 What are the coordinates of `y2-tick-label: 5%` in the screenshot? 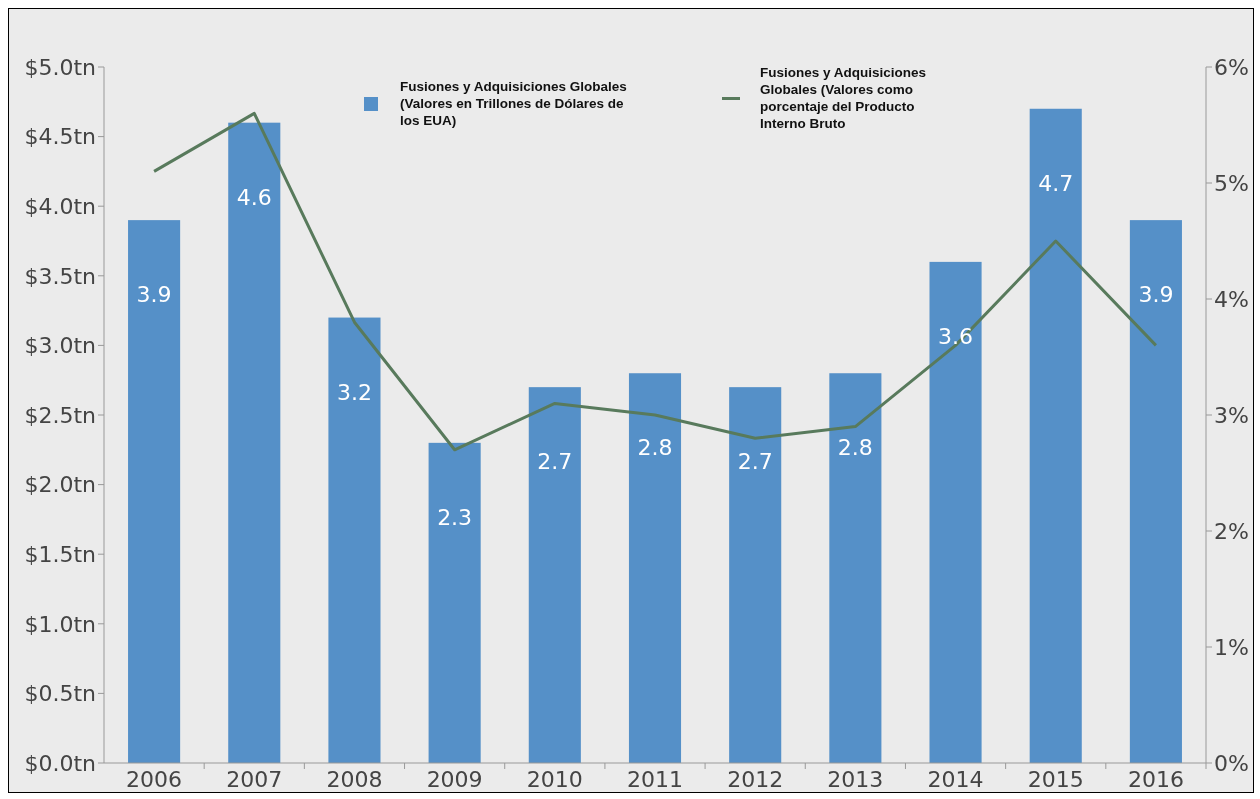 It's located at (1231, 183).